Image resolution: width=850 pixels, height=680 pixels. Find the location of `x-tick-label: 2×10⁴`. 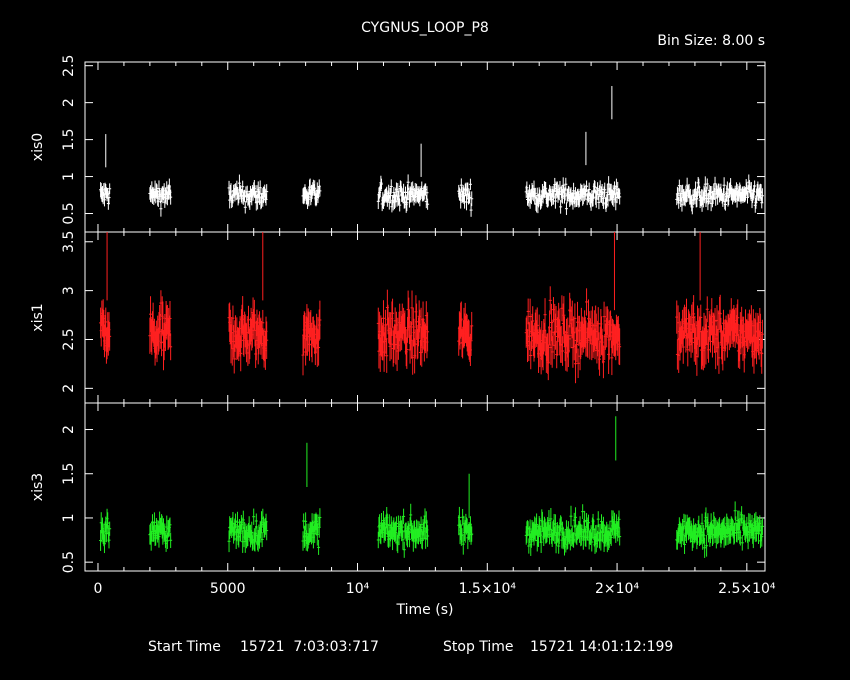

x-tick-label: 2×10⁴ is located at coordinates (617, 589).